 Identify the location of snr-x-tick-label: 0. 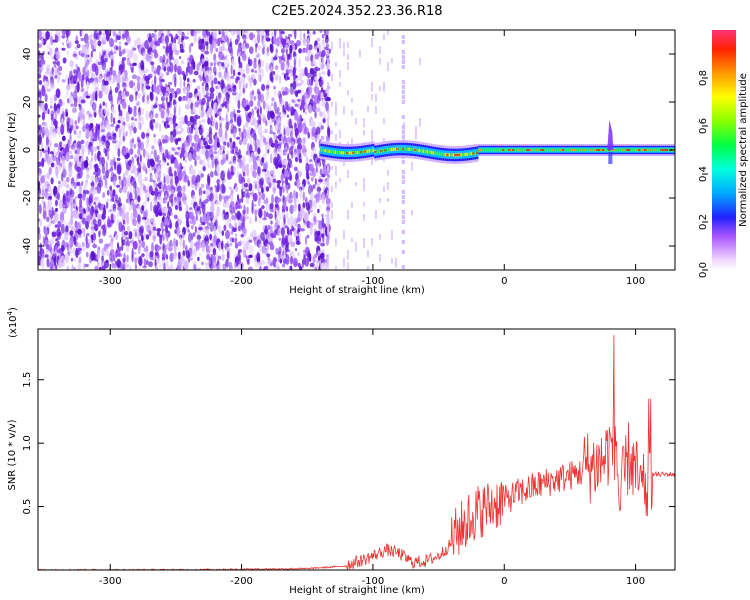
(504, 581).